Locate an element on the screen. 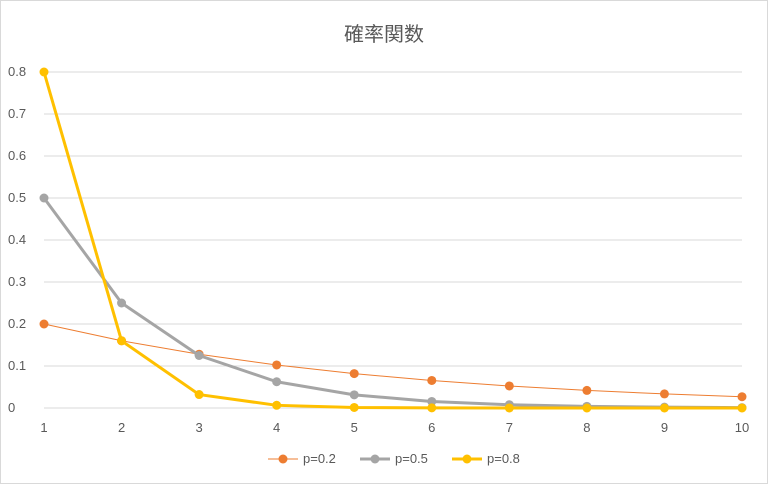 This screenshot has height=484, width=768. y-tick-label: 0.8 is located at coordinates (17, 71).